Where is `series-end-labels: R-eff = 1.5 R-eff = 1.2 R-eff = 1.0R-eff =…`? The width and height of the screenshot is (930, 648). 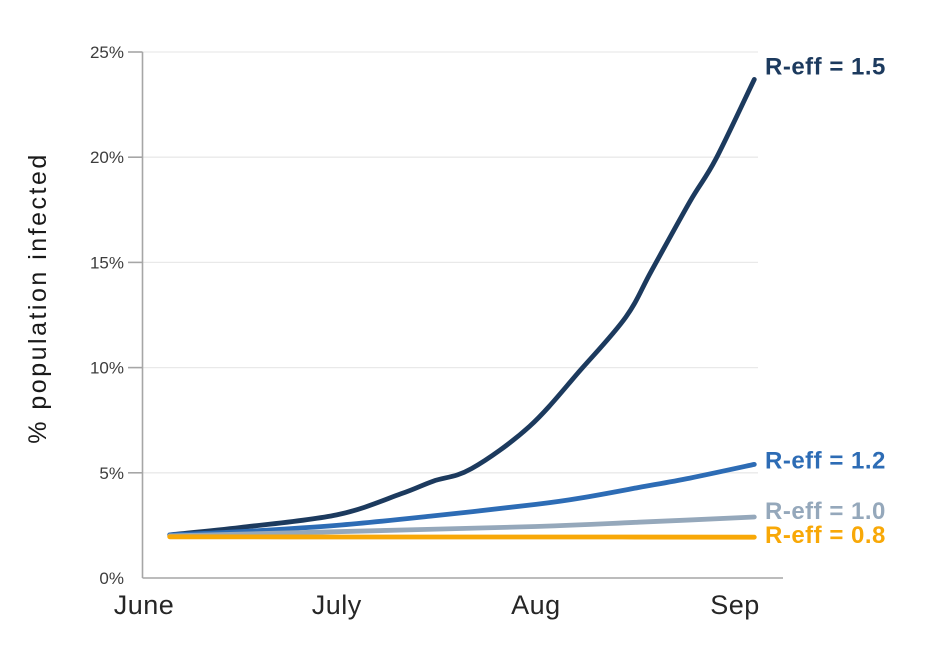
series-end-labels: R-eff = 1.5 R-eff = 1.2 R-eff = 1.0R-eff =… is located at coordinates (825, 301).